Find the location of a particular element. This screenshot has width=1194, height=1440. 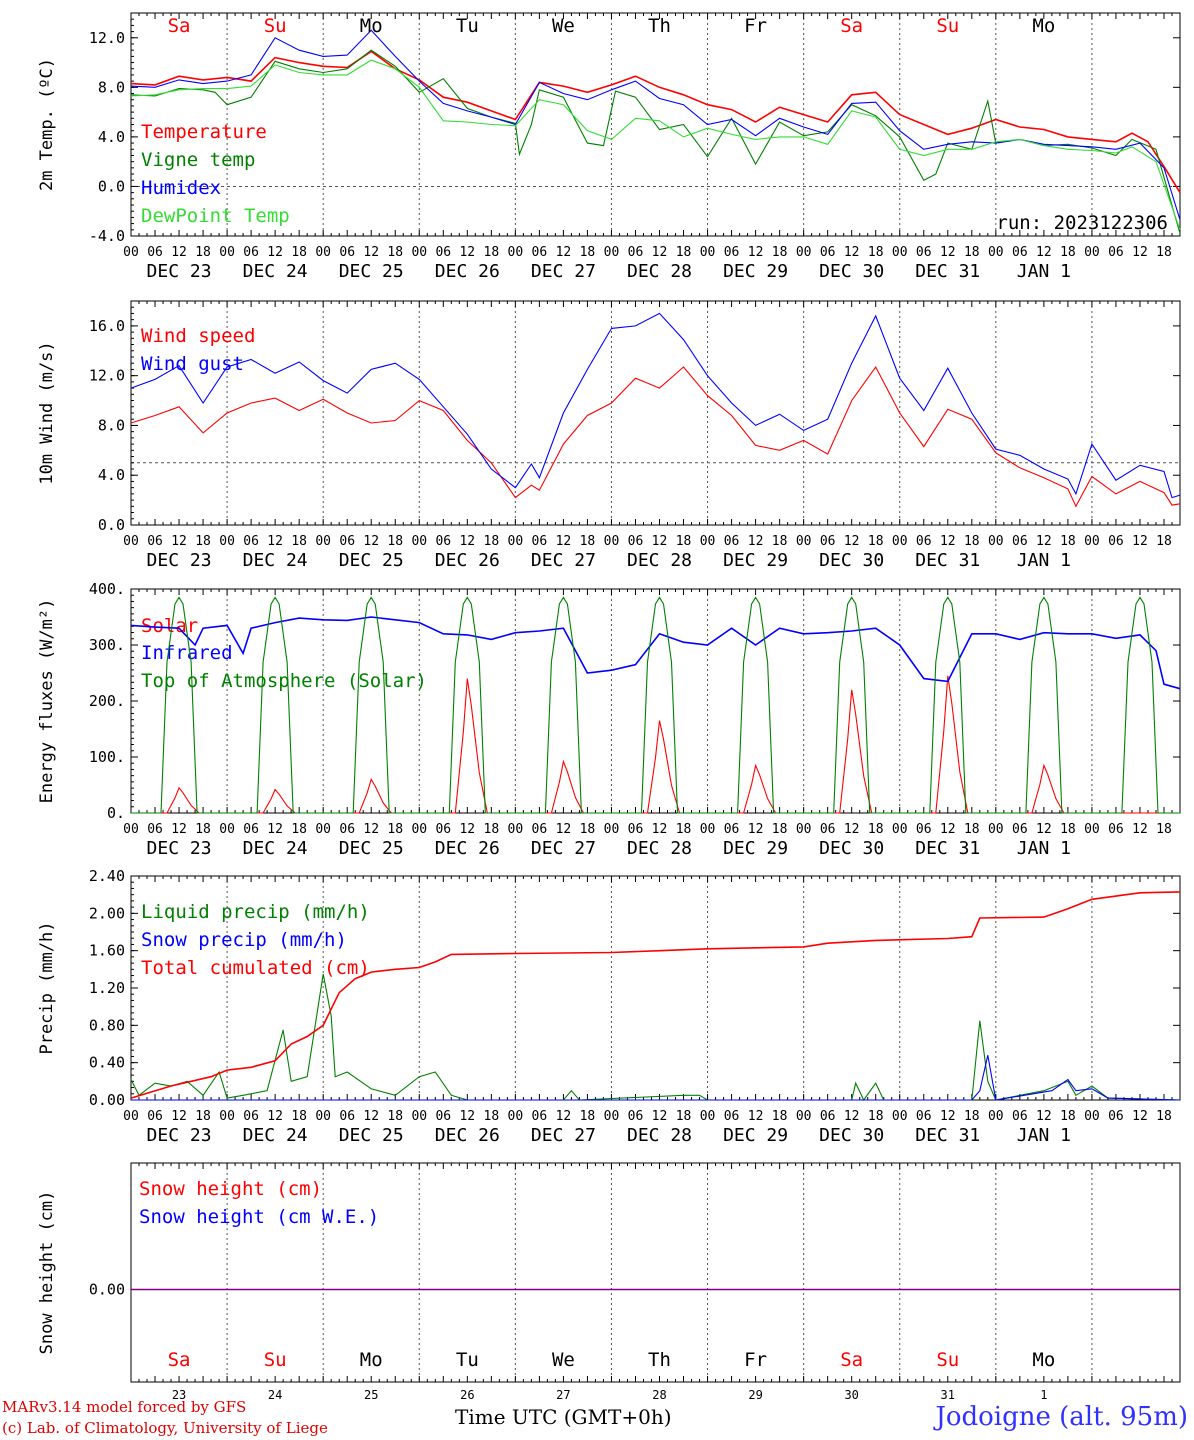

weekday-label-top: Tu is located at coordinates (467, 26).